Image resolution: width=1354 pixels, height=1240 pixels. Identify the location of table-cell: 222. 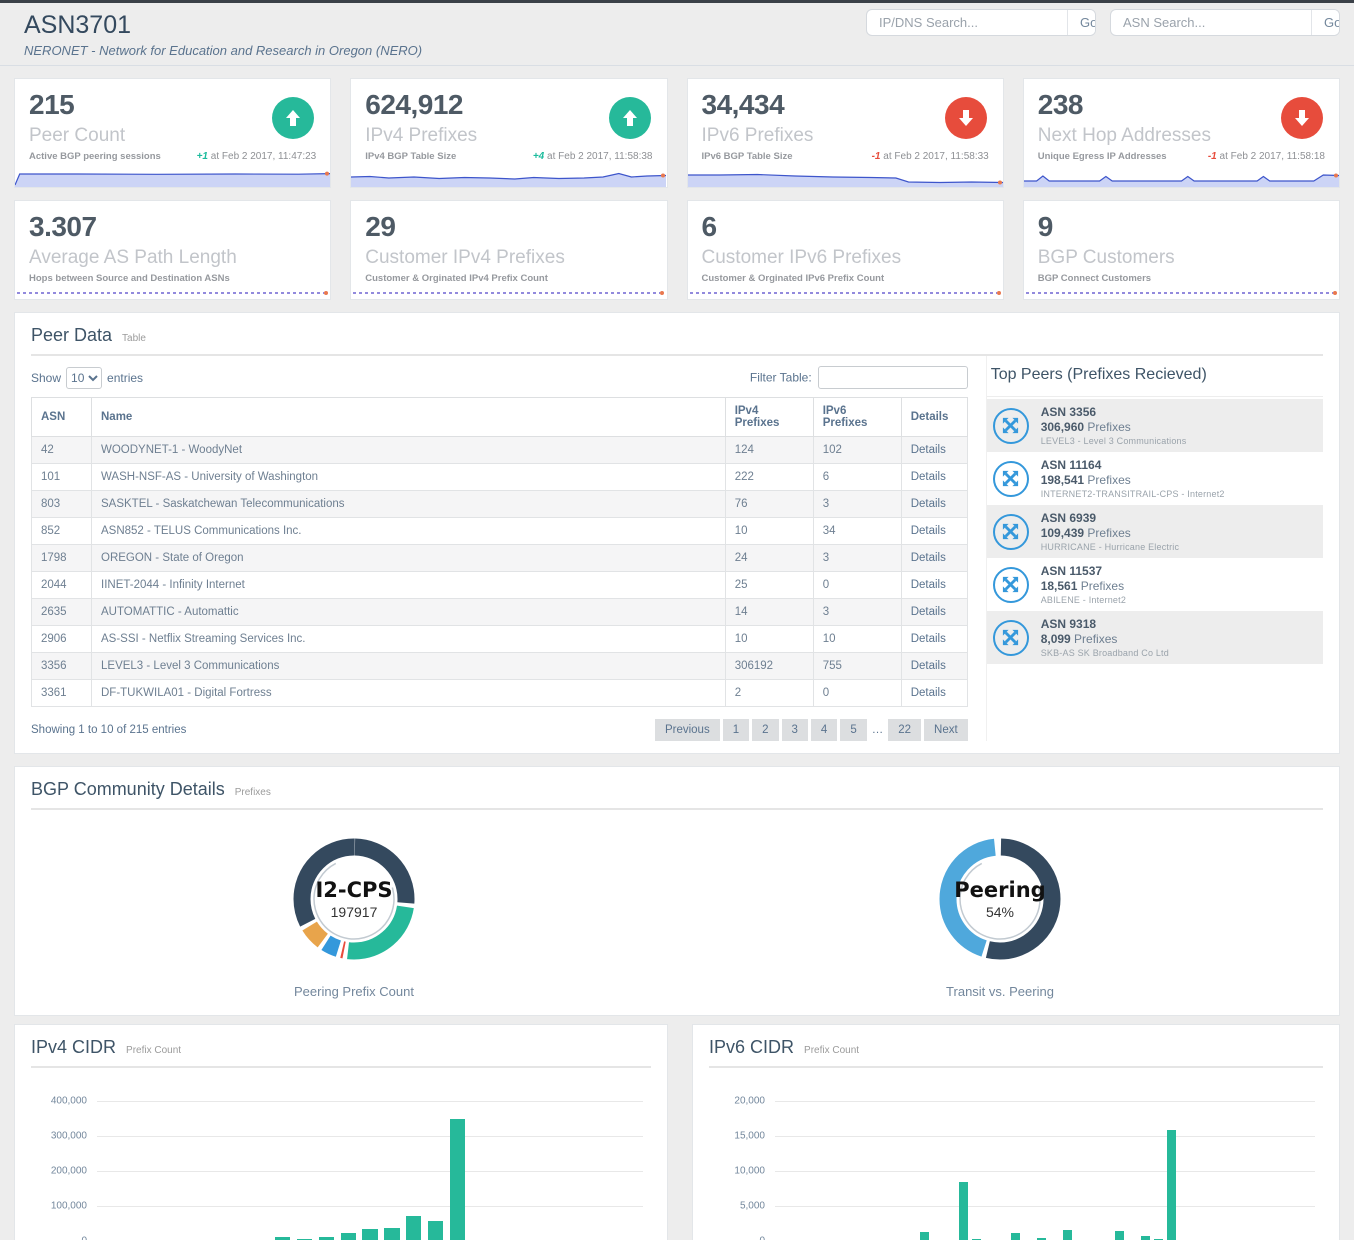
(769, 477).